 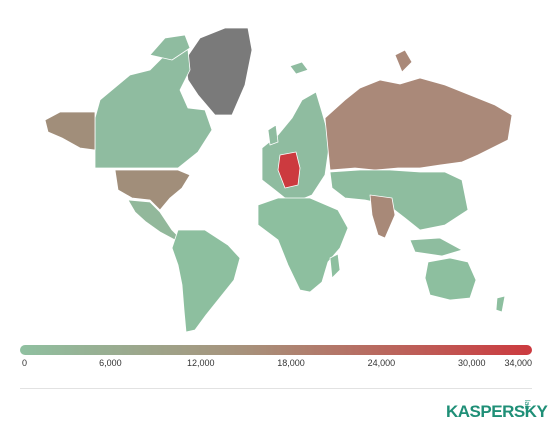 What do you see at coordinates (381, 363) in the screenshot?
I see `scale-tick-label: 24,000` at bounding box center [381, 363].